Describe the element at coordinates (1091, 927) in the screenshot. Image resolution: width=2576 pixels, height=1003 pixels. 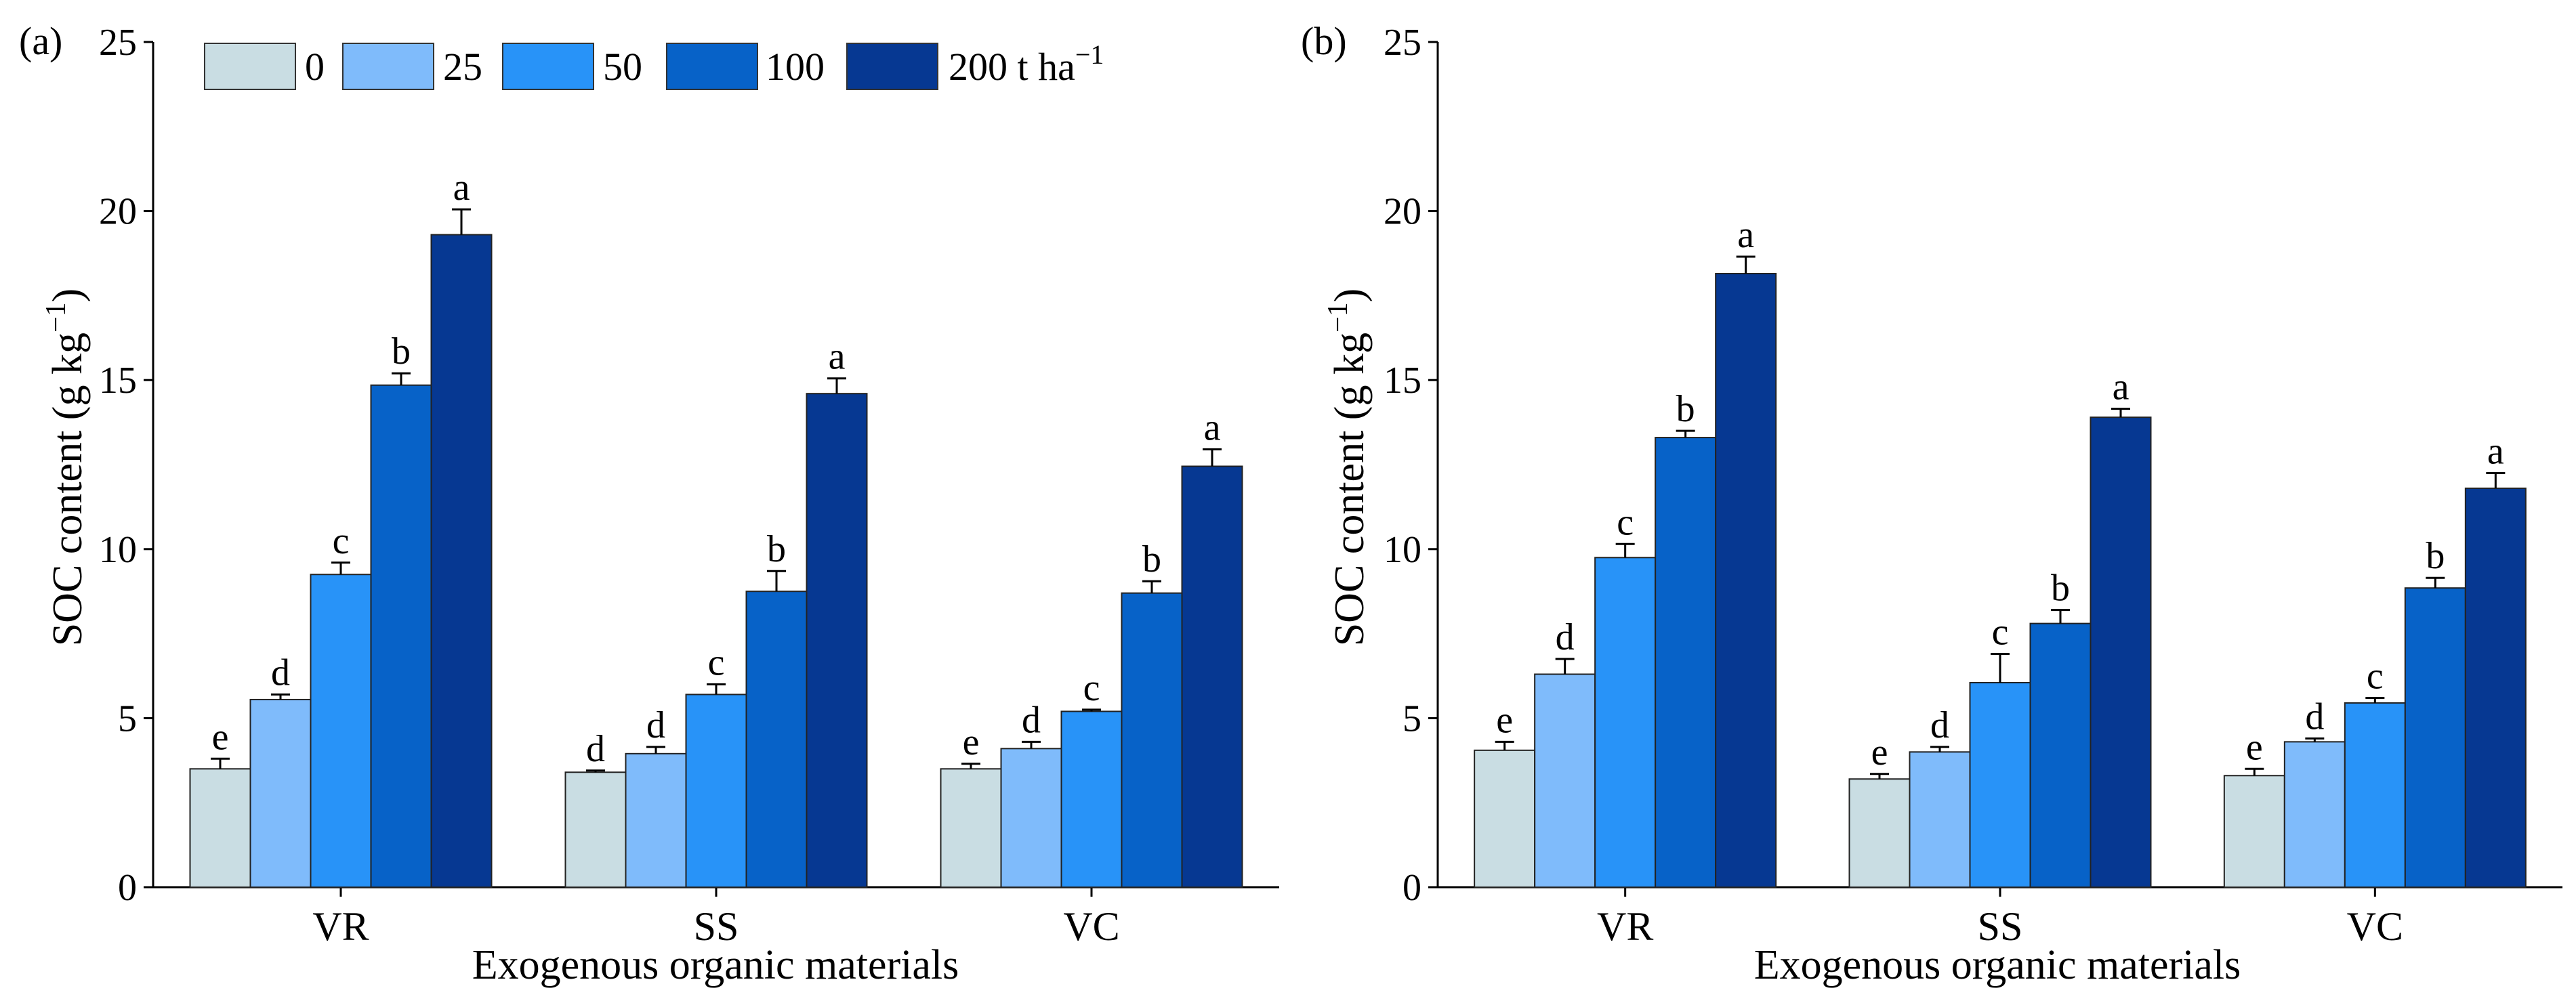
I see `panel-a-category-label: VC` at that location.